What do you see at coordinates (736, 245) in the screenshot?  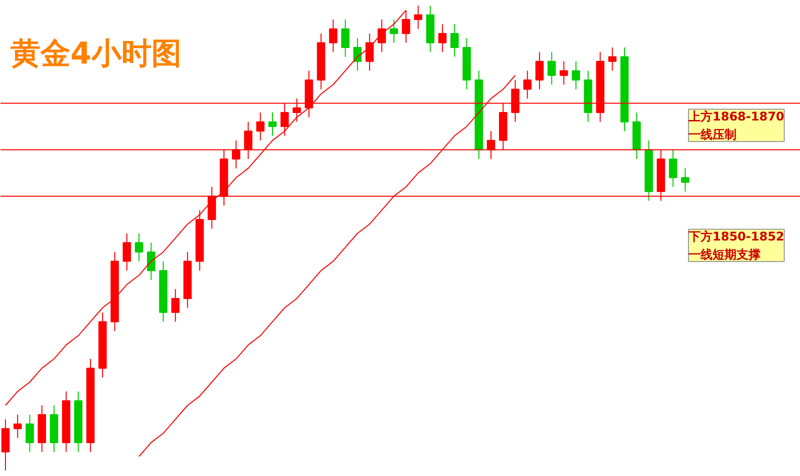 I see `annotation: 下方1850-1852 一线短期支撑` at bounding box center [736, 245].